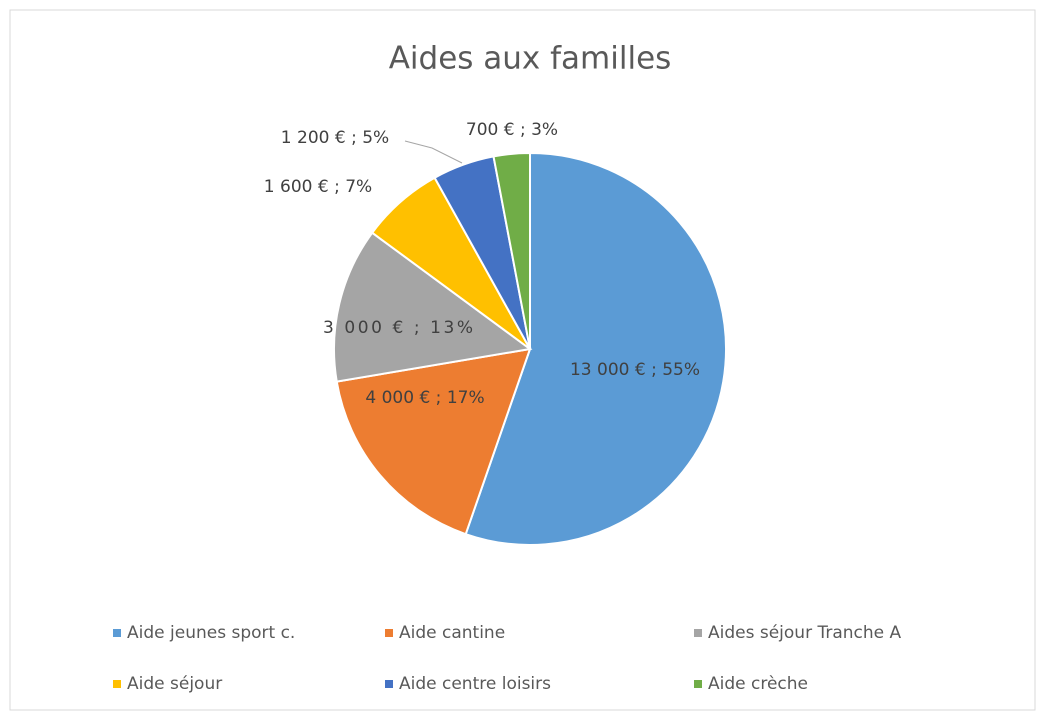 The height and width of the screenshot is (715, 1040). What do you see at coordinates (424, 398) in the screenshot?
I see `data-label: 4 000 € ; 17%` at bounding box center [424, 398].